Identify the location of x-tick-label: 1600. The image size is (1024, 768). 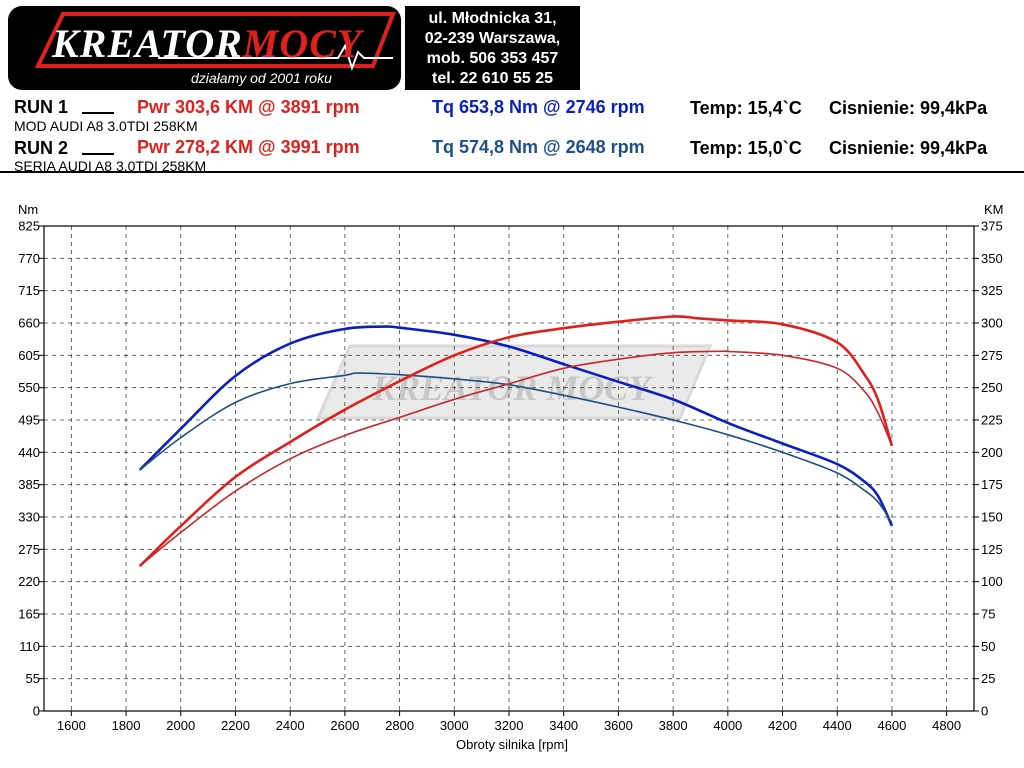
(71, 725).